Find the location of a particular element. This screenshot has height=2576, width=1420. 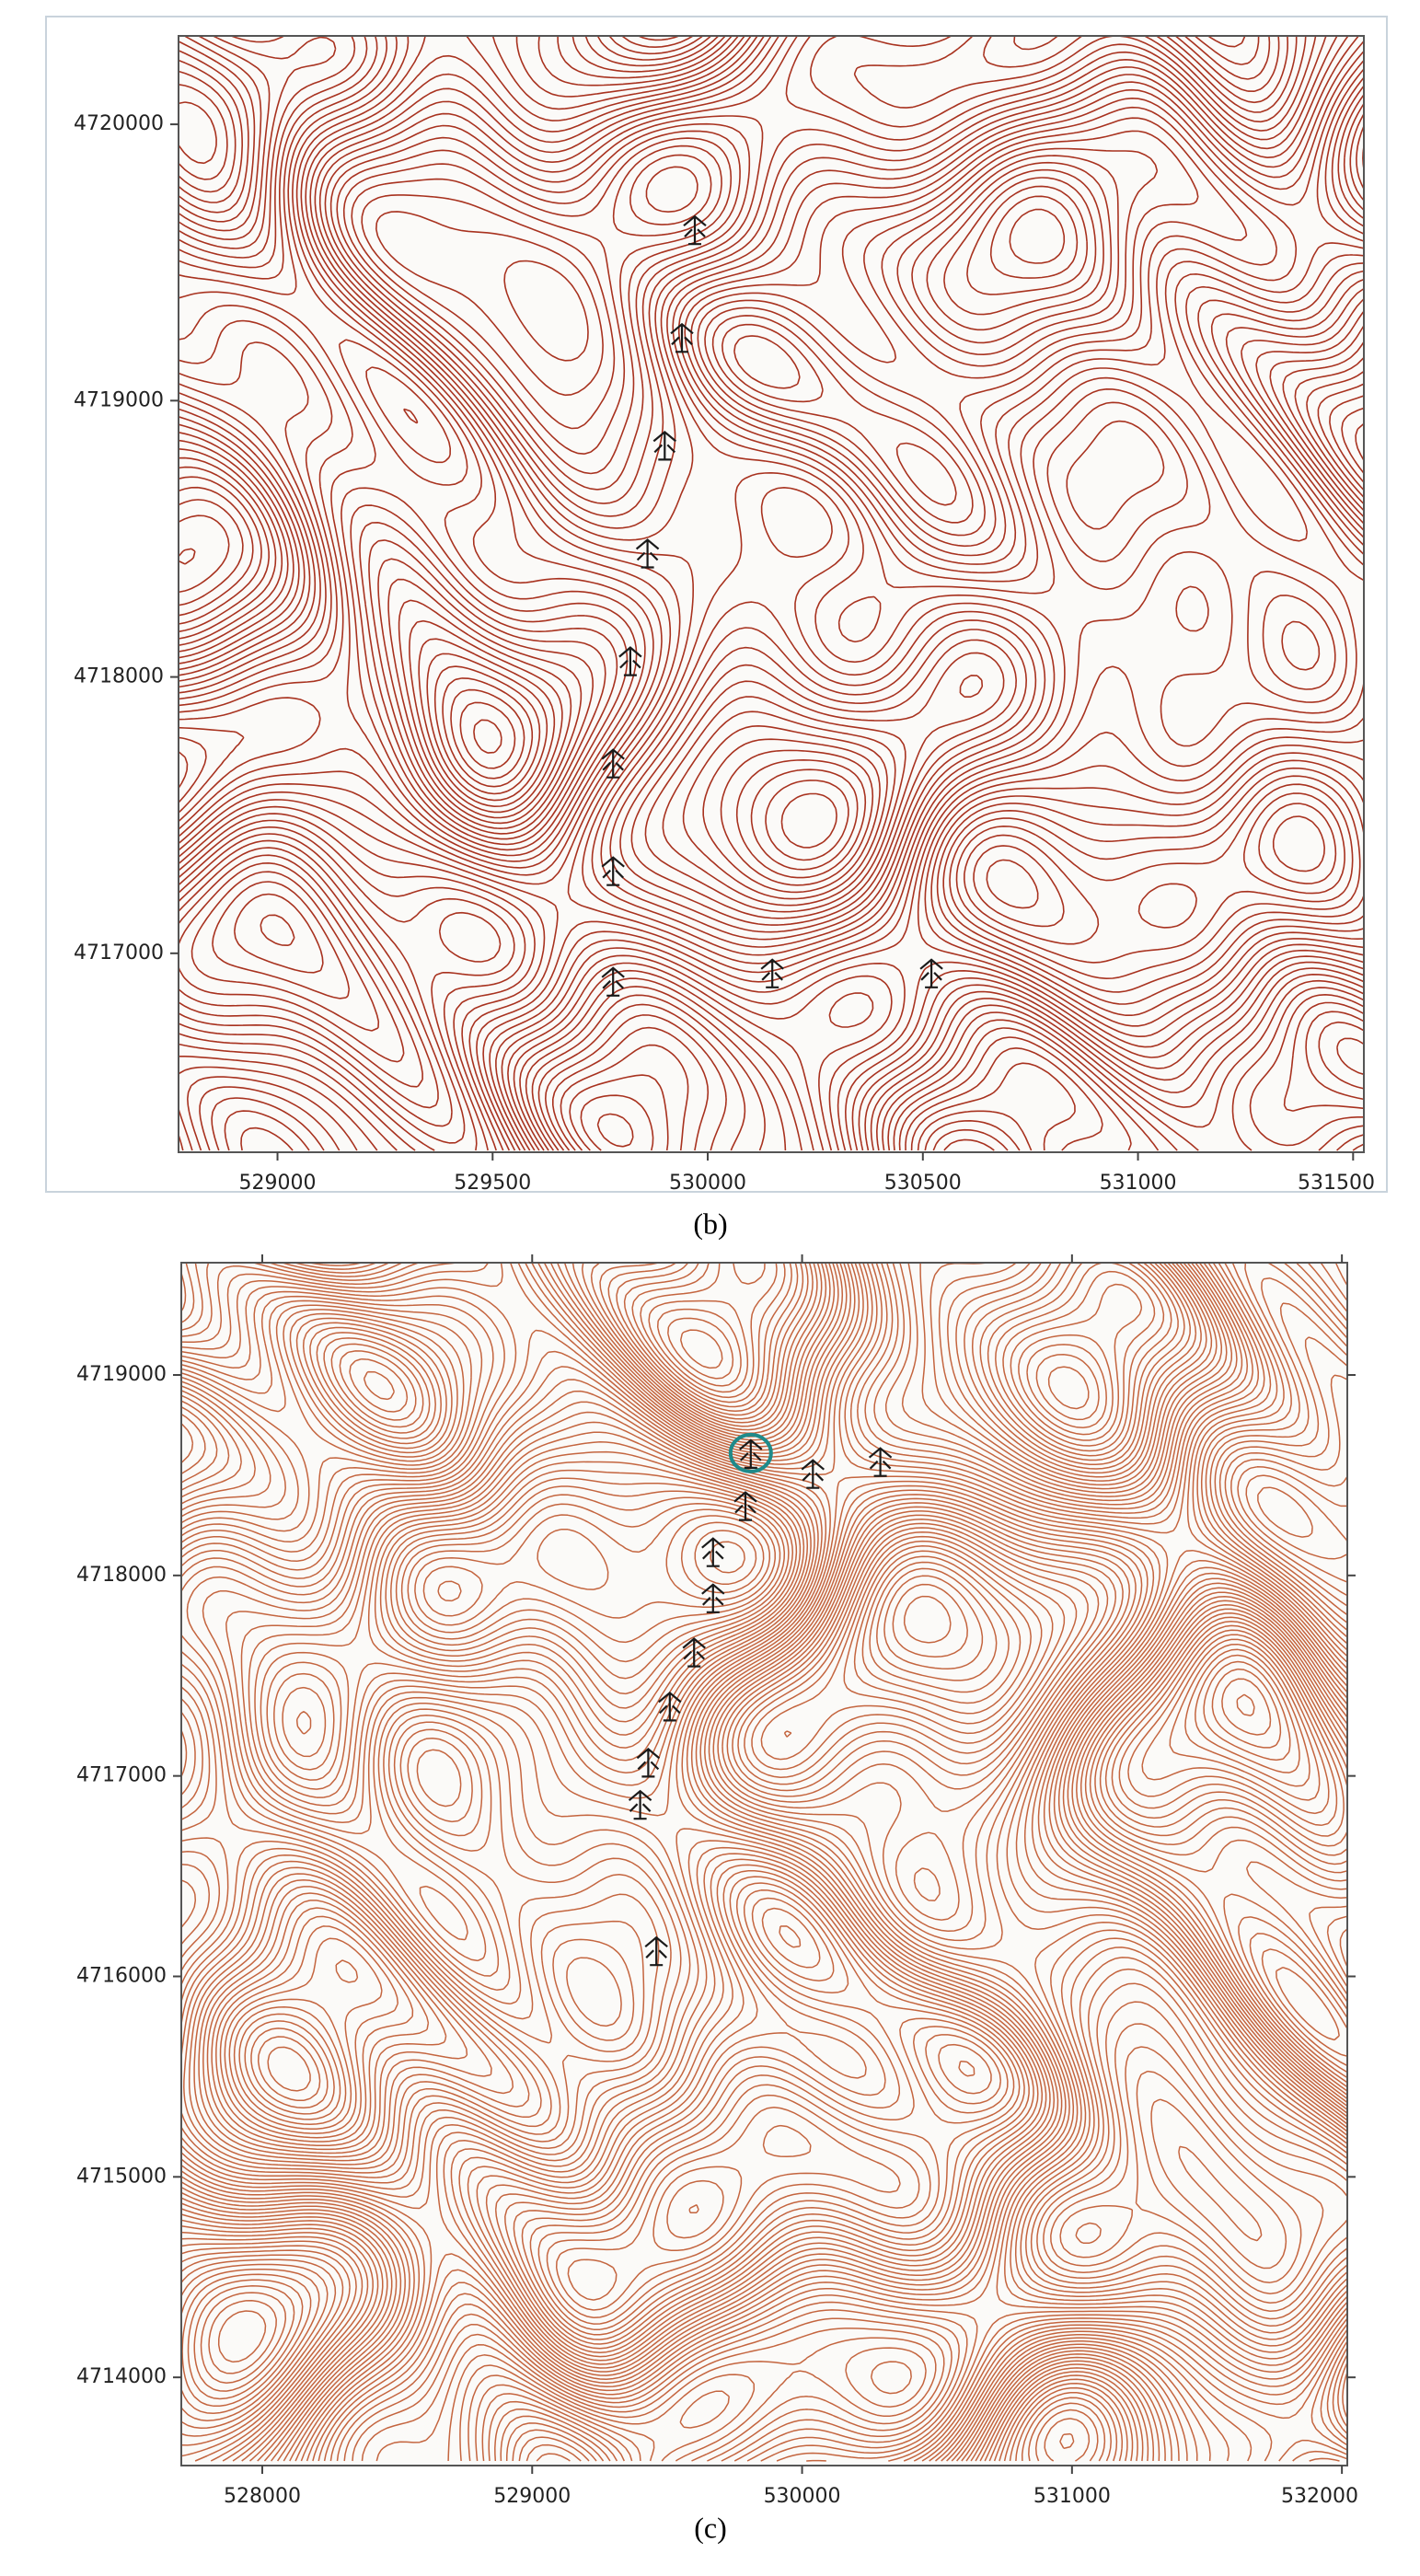

y-tick-label: 4714000 is located at coordinates (122, 2376).